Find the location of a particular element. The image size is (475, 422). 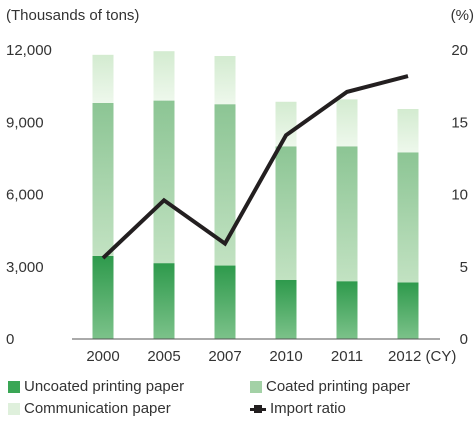

y-axis-left-label: (Thousands of tons) is located at coordinates (72, 15).